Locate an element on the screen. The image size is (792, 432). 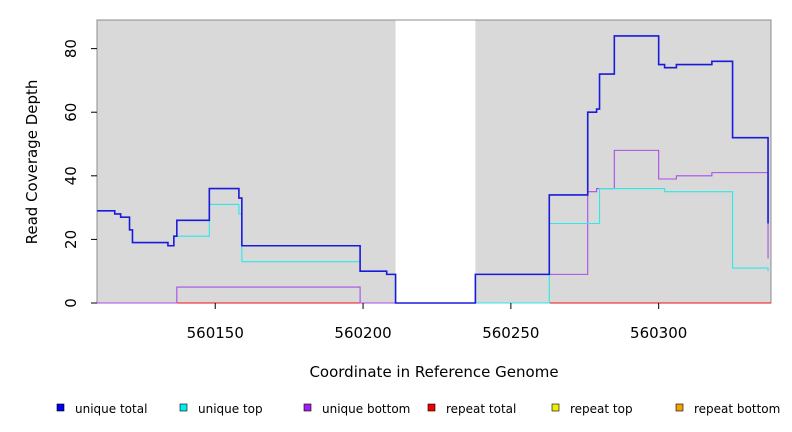
y-tick-label: 60 is located at coordinates (71, 112).